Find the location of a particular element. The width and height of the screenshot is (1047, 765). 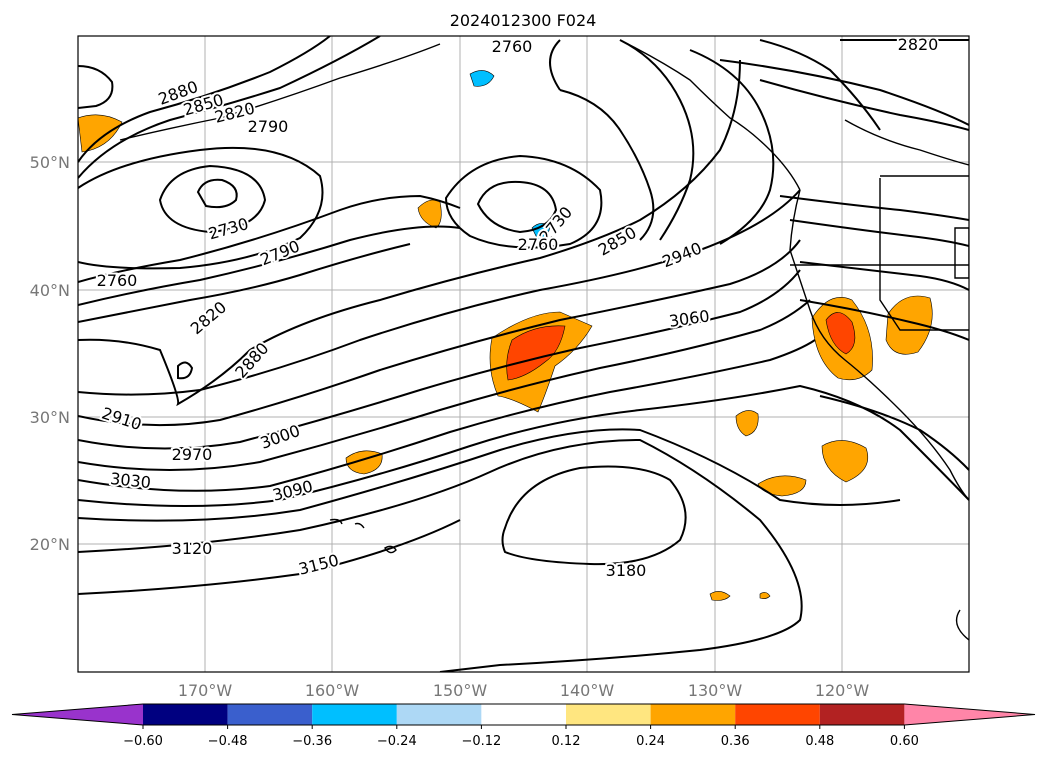

contour-label: 3180 is located at coordinates (626, 570).